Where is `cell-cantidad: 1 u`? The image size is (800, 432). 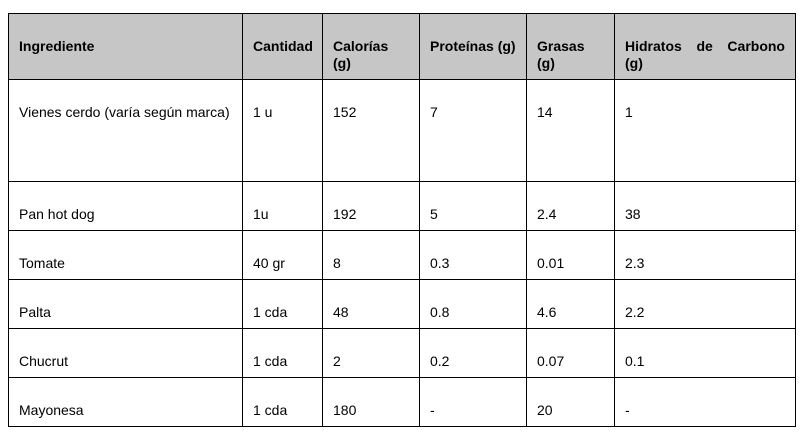 cell-cantidad: 1 u is located at coordinates (282, 130).